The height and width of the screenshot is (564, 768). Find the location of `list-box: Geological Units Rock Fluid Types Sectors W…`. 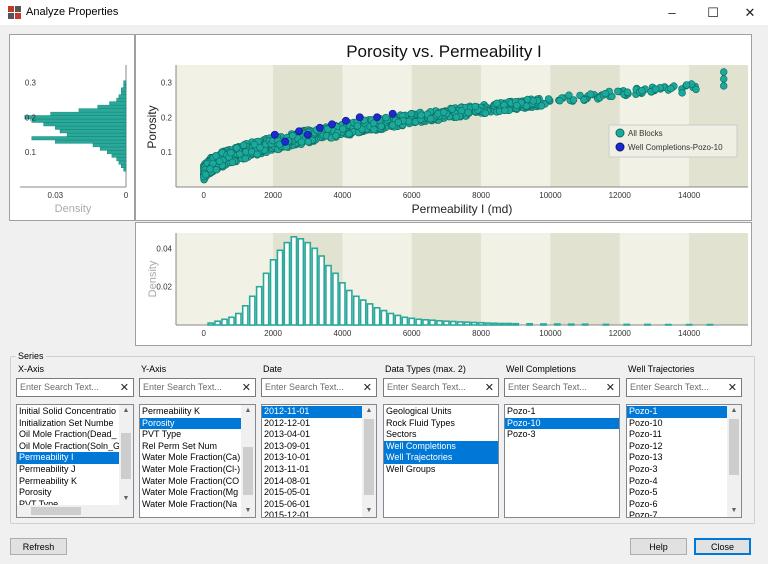

list-box: Geological Units Rock Fluid Types Sectors W… is located at coordinates (441, 461).